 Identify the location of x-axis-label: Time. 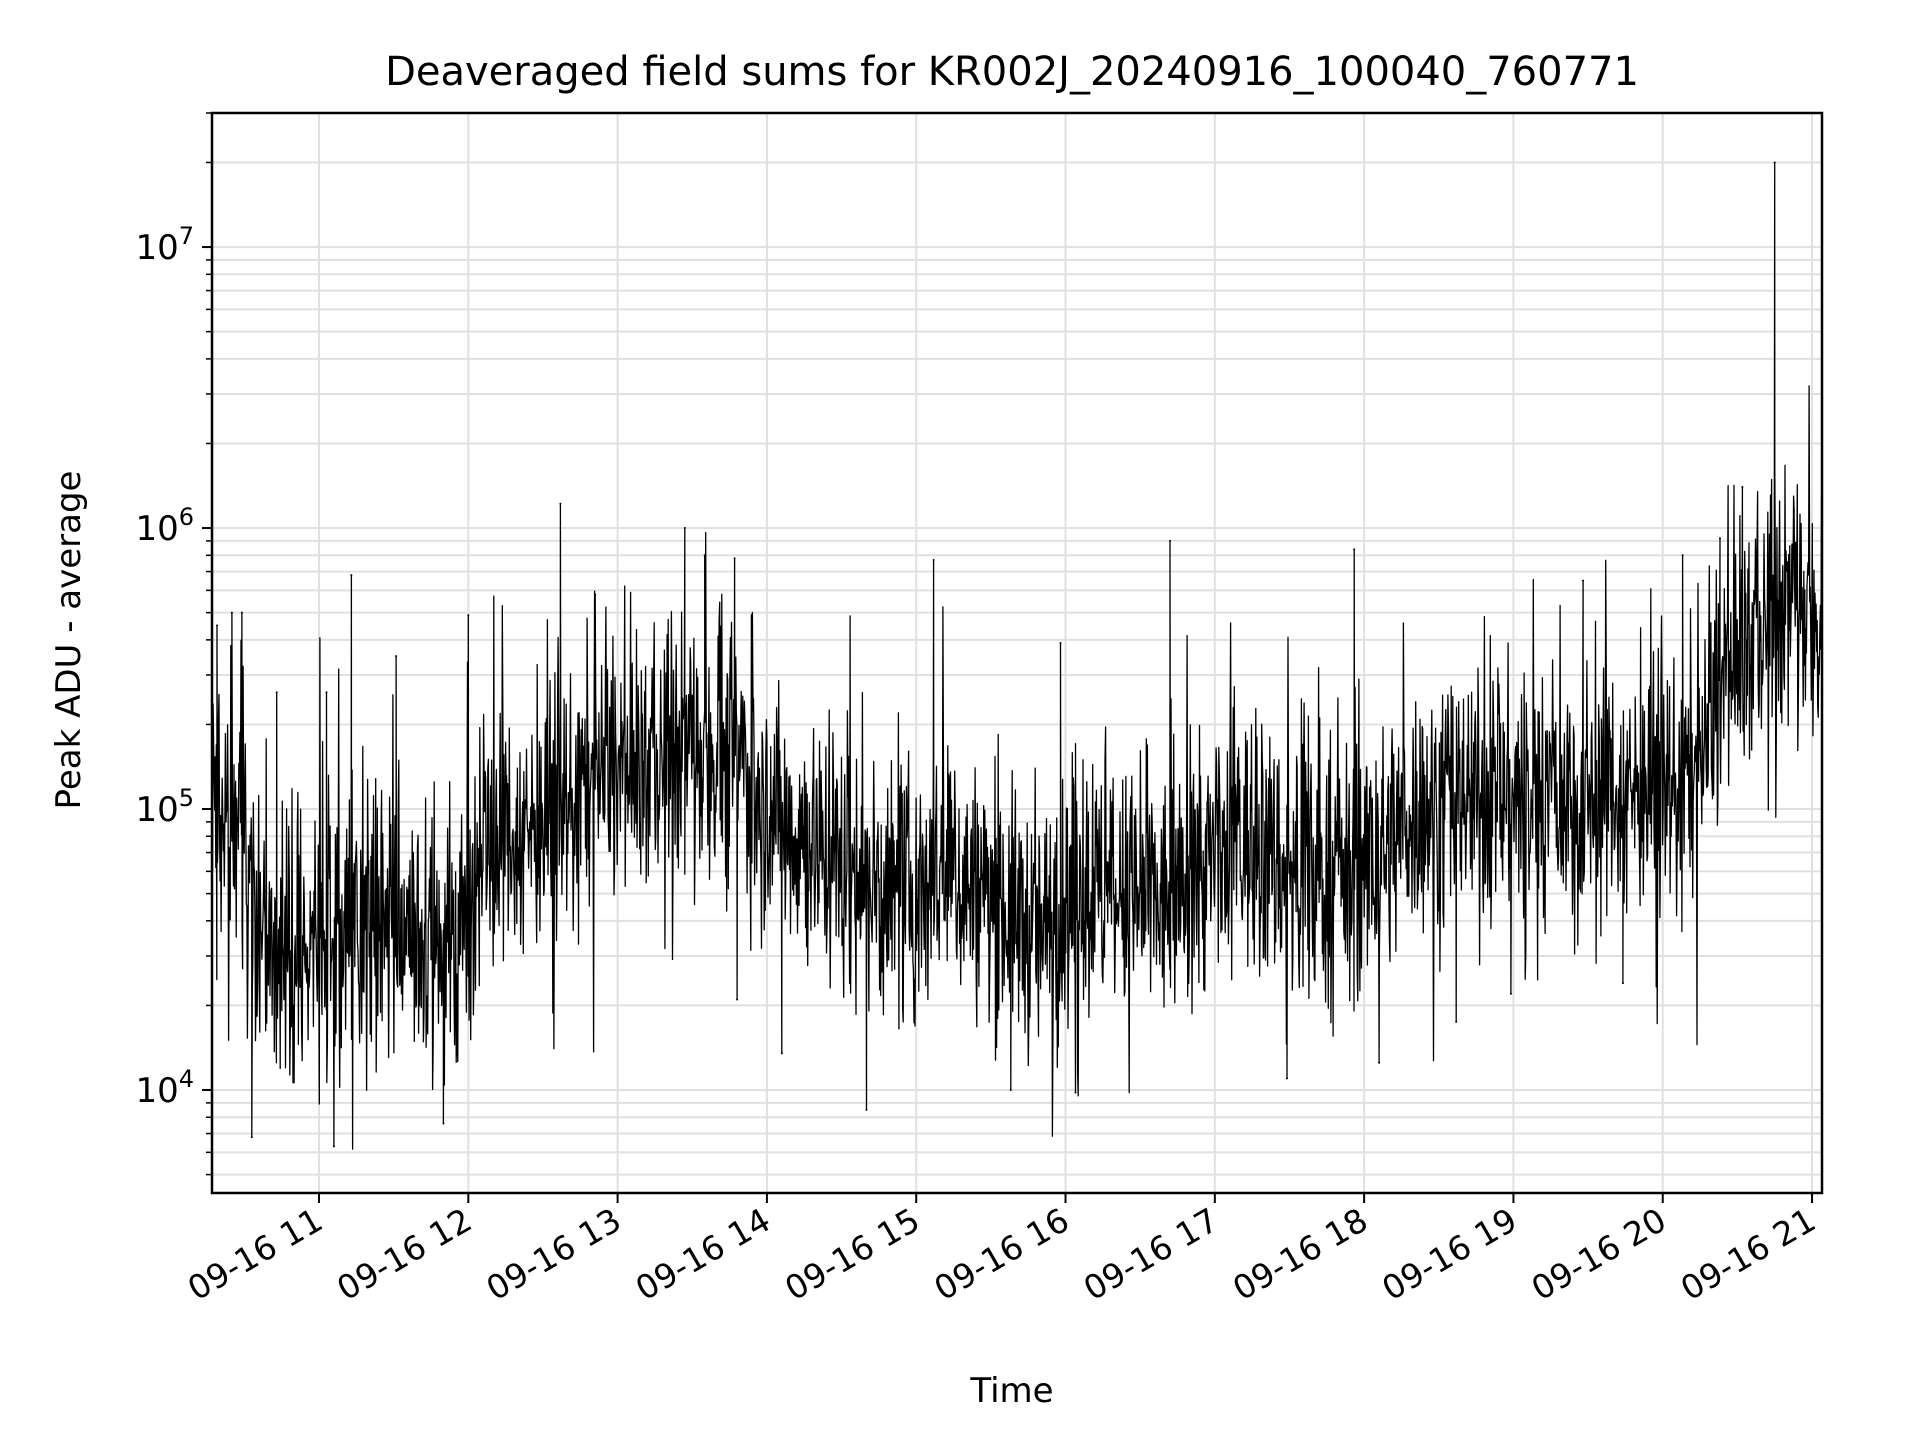
(1011, 1391).